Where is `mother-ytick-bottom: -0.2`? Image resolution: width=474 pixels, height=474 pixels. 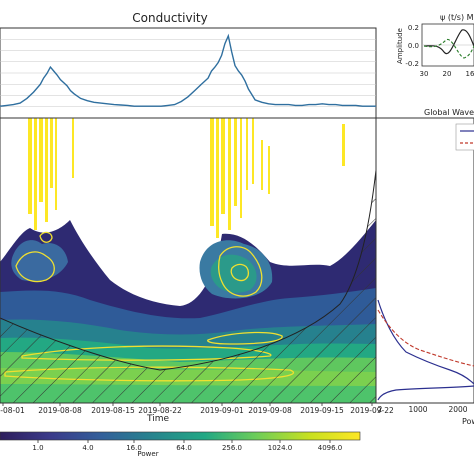
mother-ytick-bottom: -0.2 is located at coordinates (412, 64).